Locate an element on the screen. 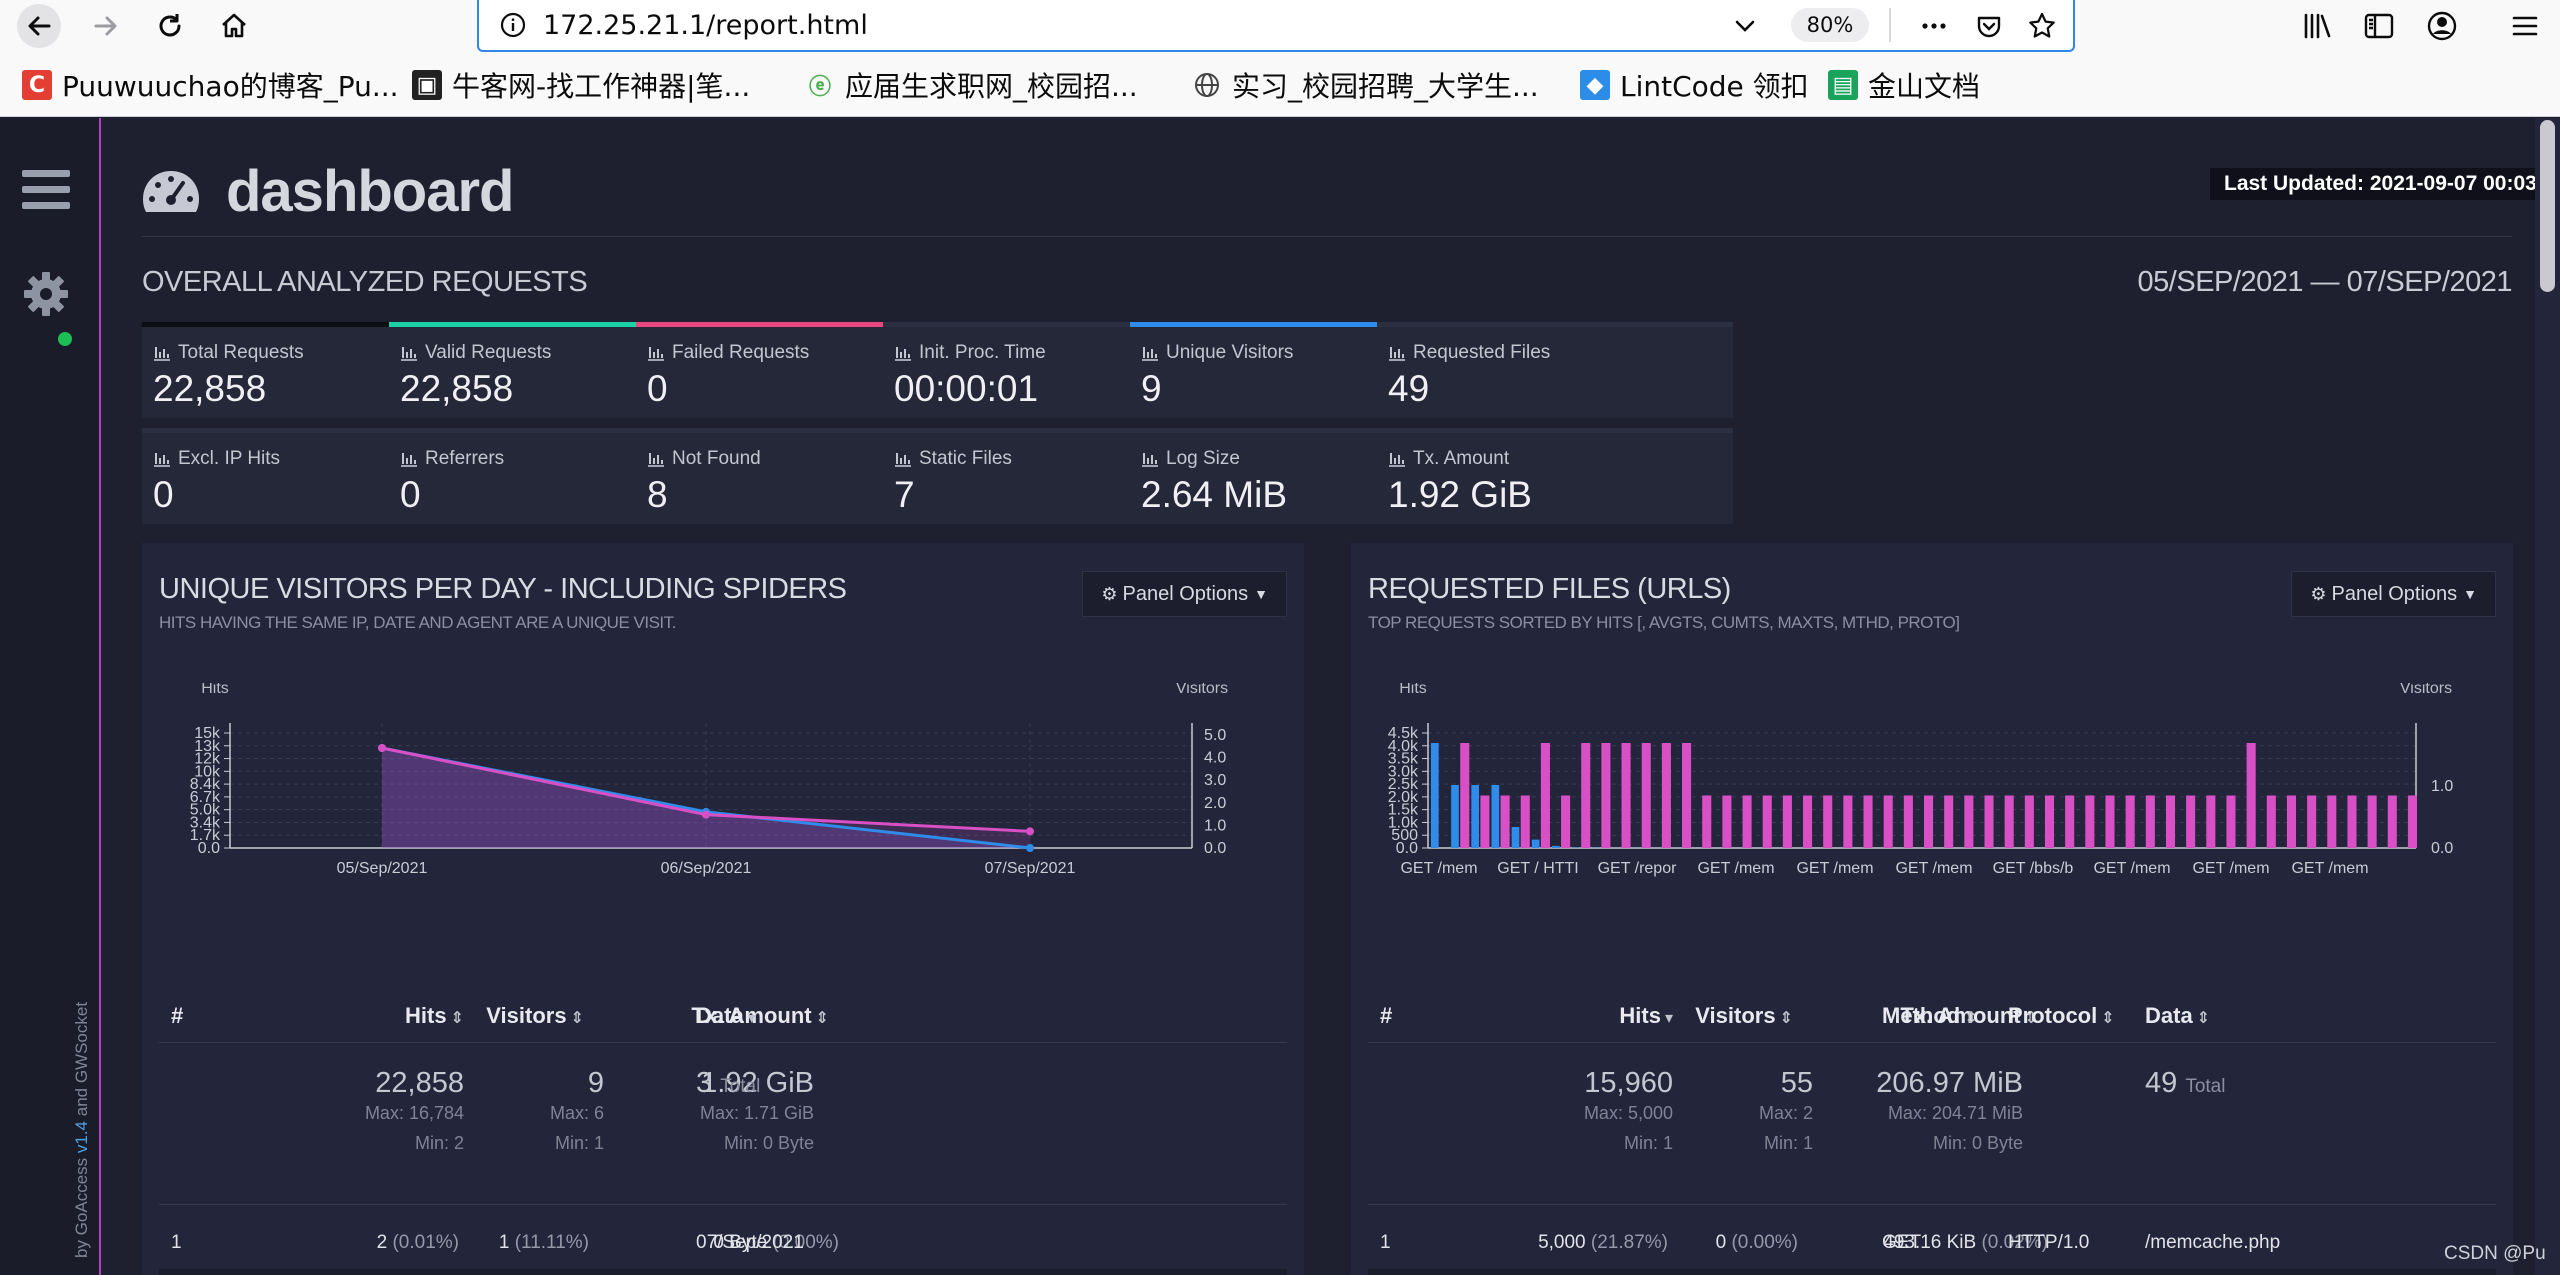  zoom-level-button: 80% is located at coordinates (1830, 25).